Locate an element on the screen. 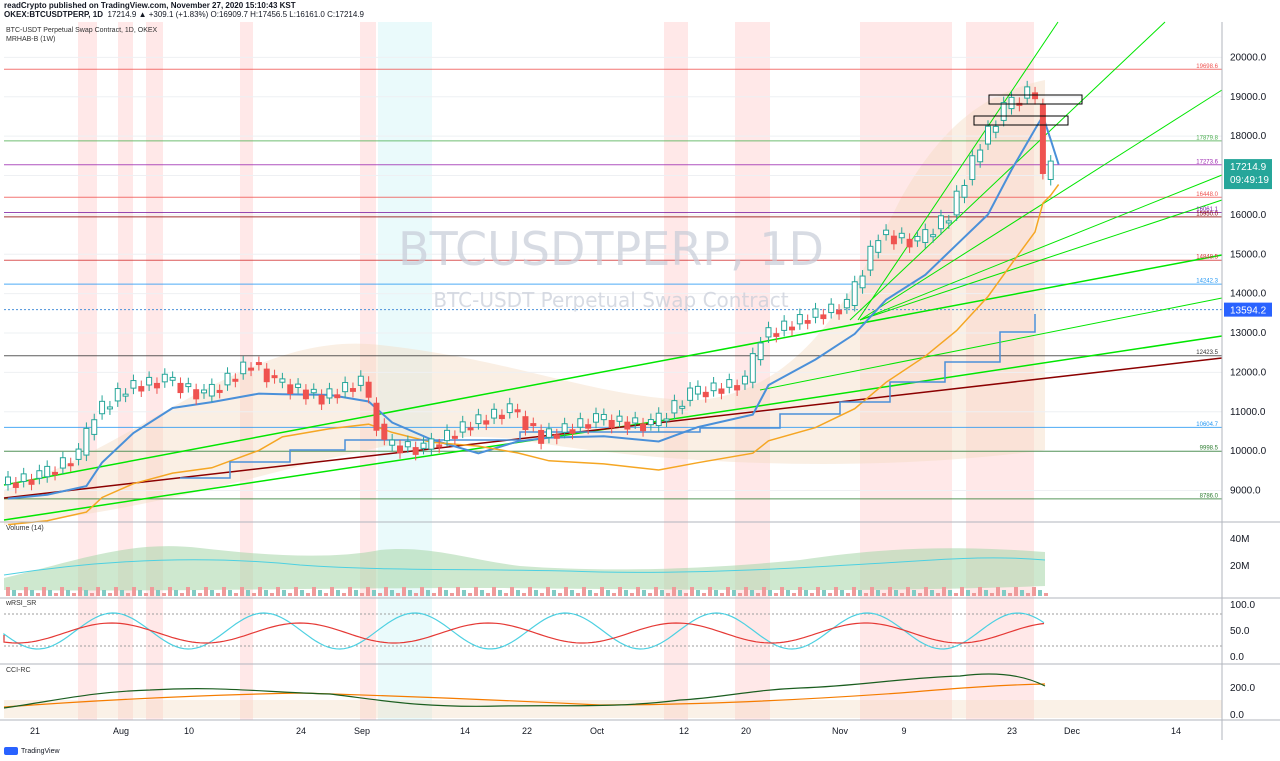  level-label: 16061.1 is located at coordinates (1207, 210).